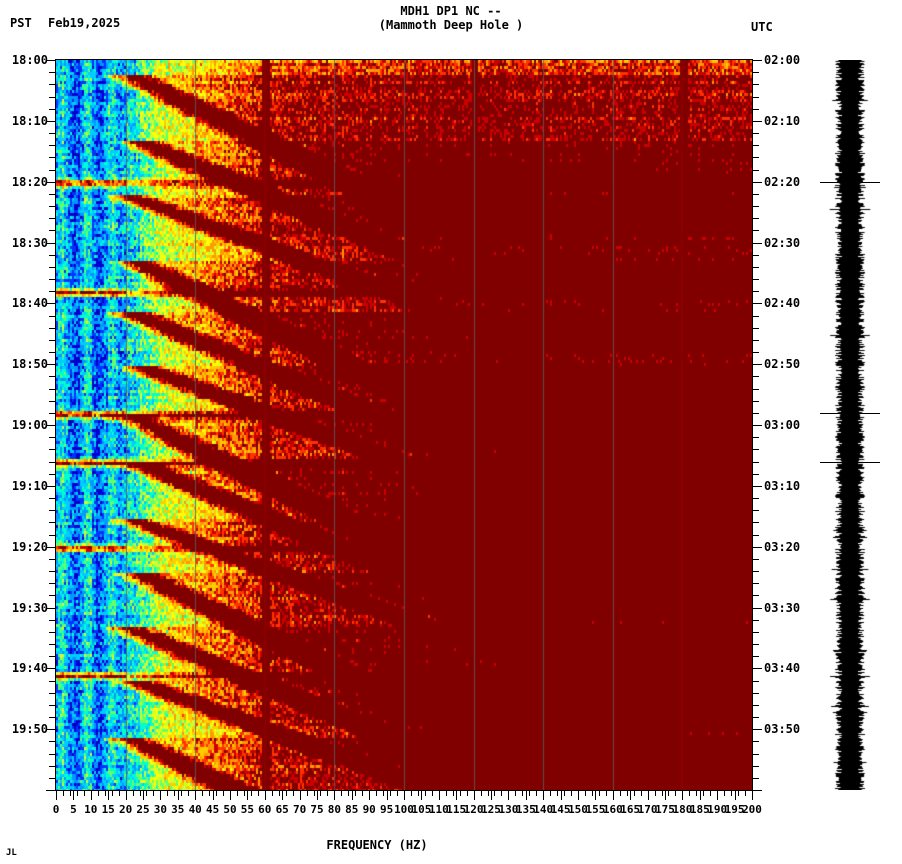 The height and width of the screenshot is (864, 902). What do you see at coordinates (560, 809) in the screenshot?
I see `frequency-label: 145` at bounding box center [560, 809].